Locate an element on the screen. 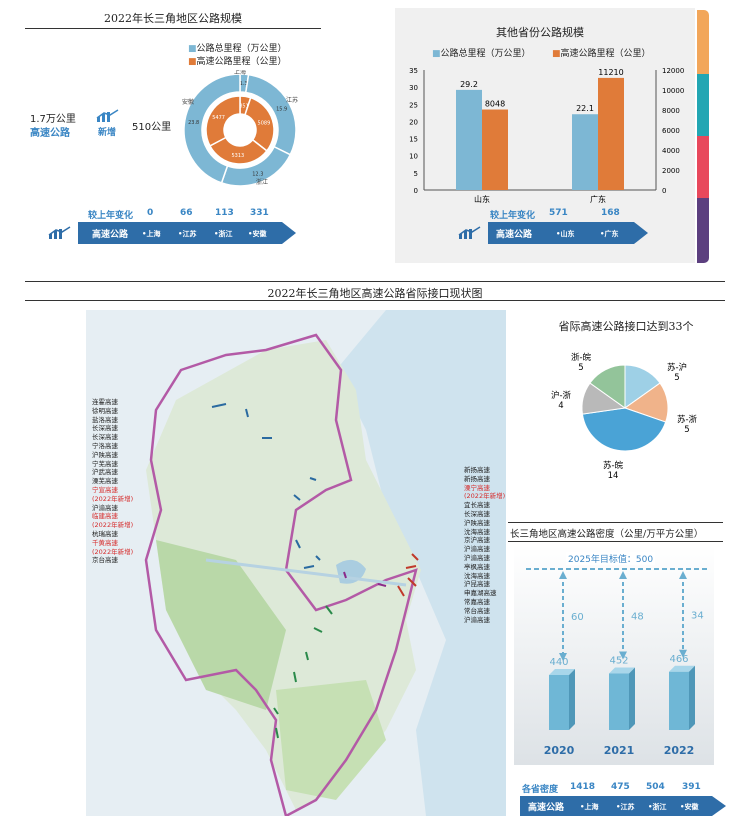  bar-side is located at coordinates (632, 698).